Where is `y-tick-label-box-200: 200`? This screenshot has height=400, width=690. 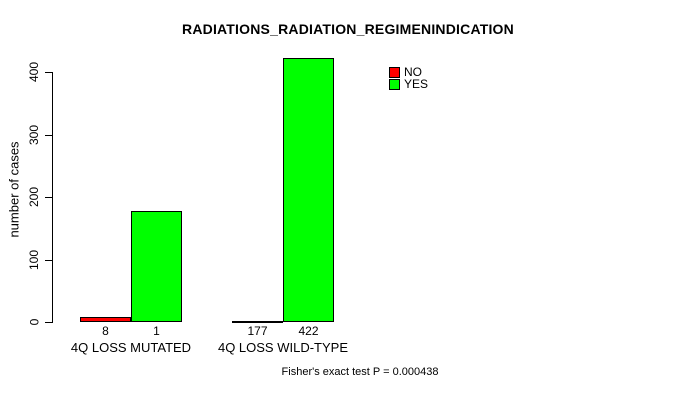
y-tick-label-box-200: 200 is located at coordinates (34, 197).